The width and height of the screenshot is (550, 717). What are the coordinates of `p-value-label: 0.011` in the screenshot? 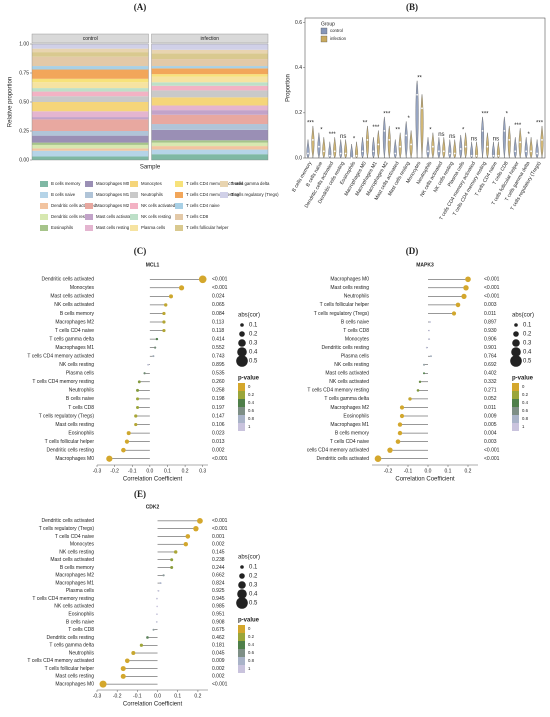 It's located at (490, 314).